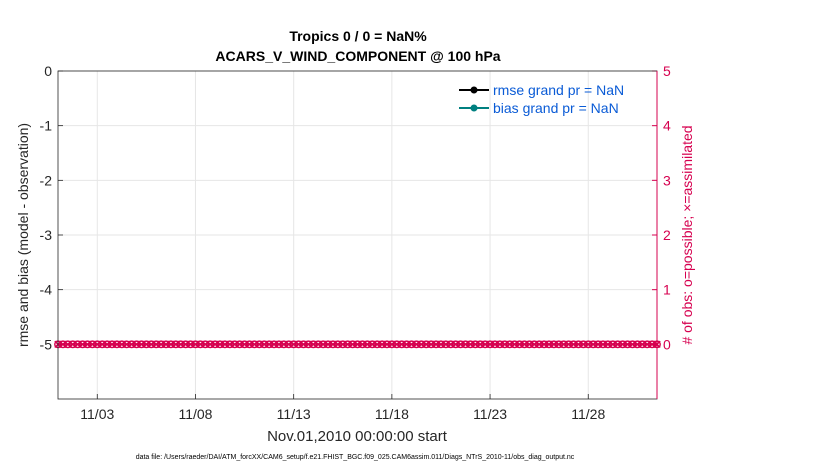 The width and height of the screenshot is (830, 470). Describe the element at coordinates (667, 344) in the screenshot. I see `right-y-tick-label: 0` at that location.